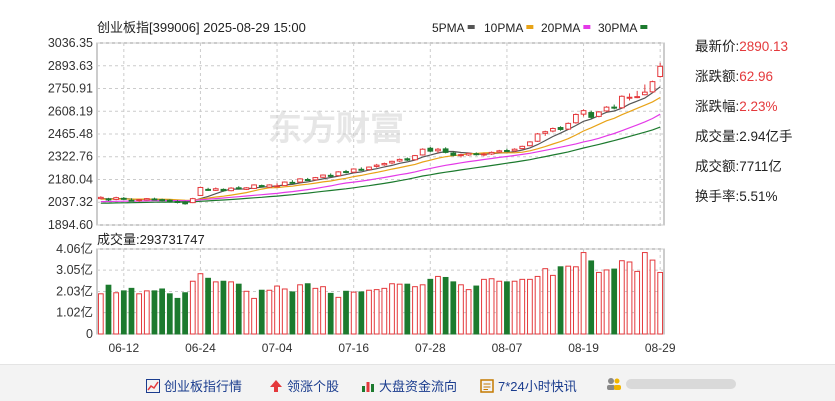 This screenshot has height=401, width=835. What do you see at coordinates (681, 384) in the screenshot?
I see `blurred-placeholder` at bounding box center [681, 384].